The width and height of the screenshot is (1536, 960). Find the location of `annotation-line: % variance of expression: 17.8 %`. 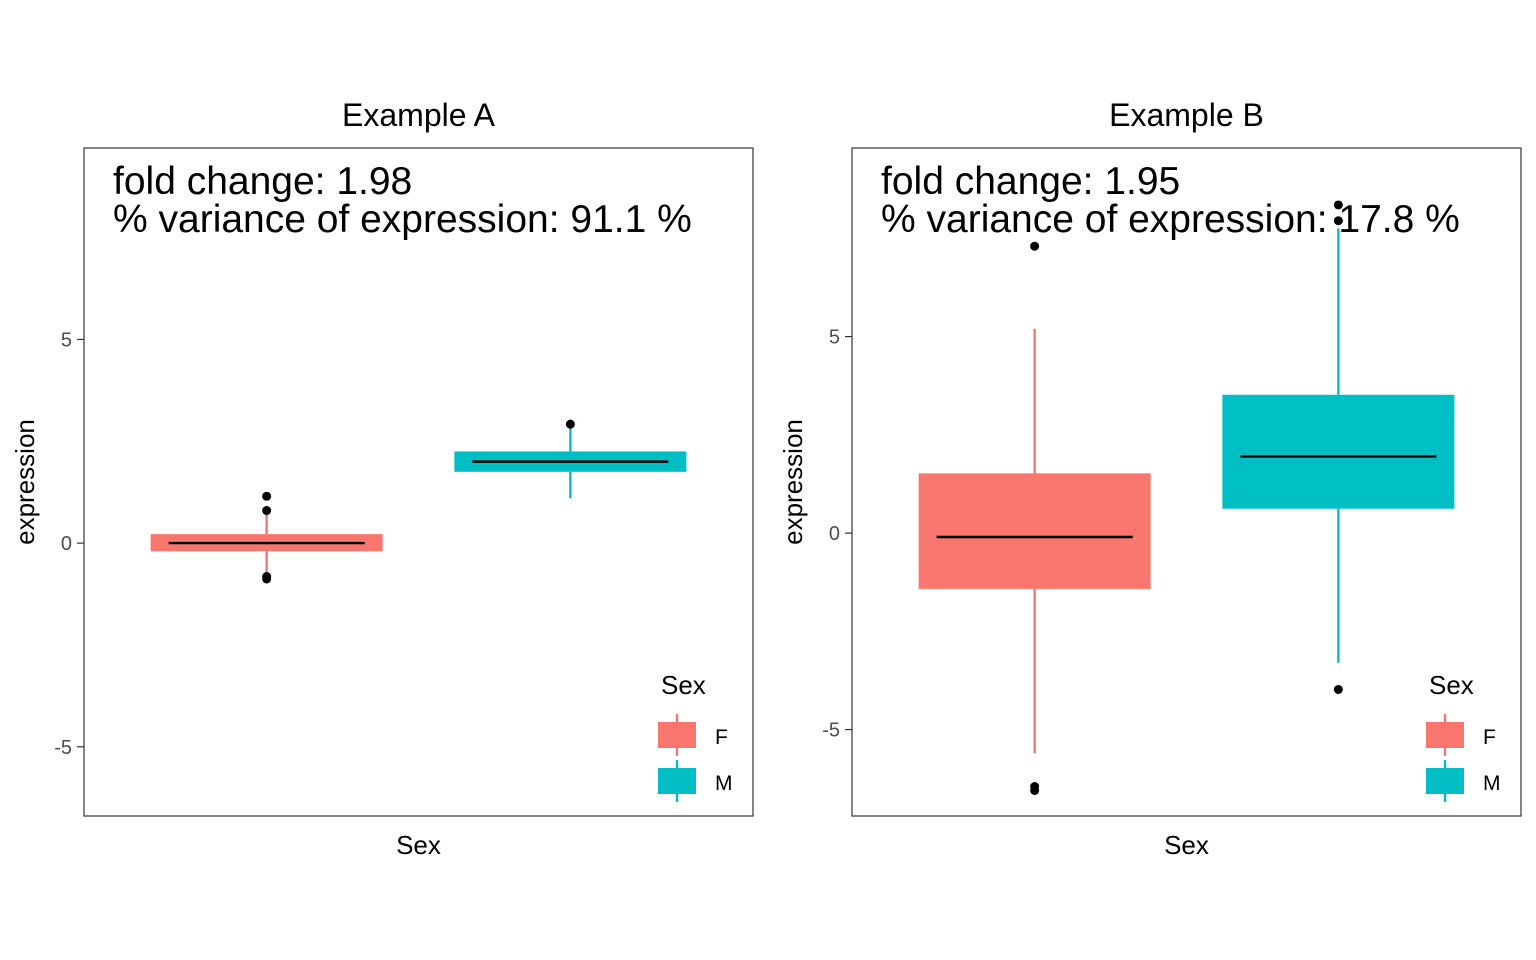

annotation-line: % variance of expression: 17.8 % is located at coordinates (1170, 219).